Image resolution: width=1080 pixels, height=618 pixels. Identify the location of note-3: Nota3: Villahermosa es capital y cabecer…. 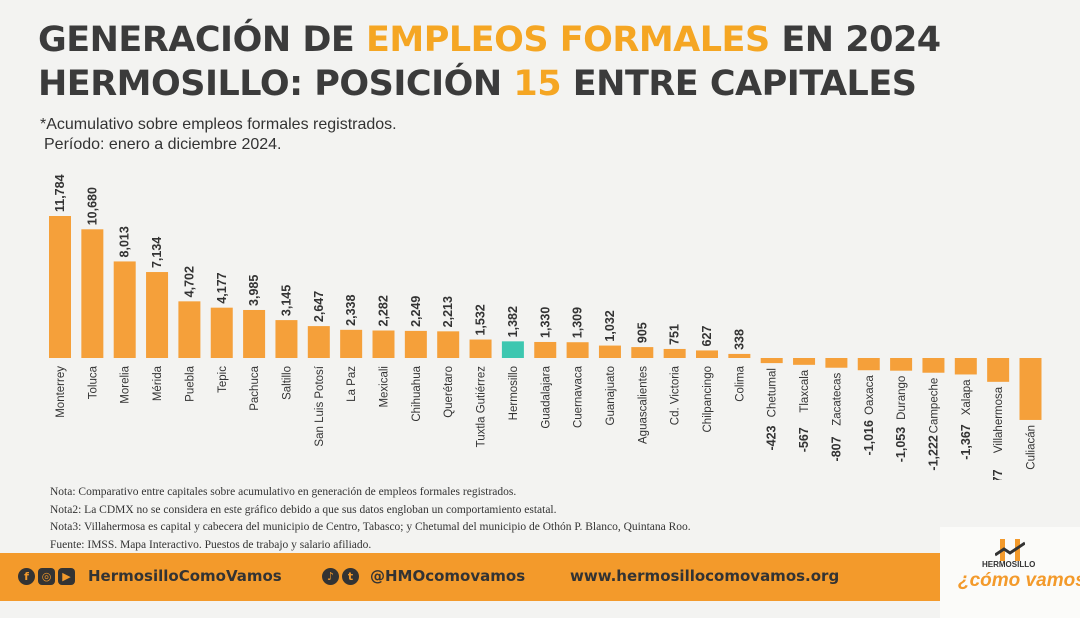
(370, 527).